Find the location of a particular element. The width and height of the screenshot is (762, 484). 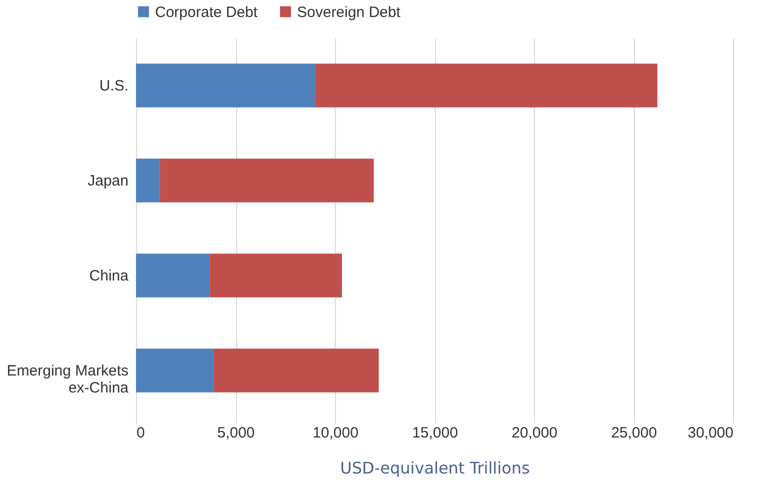

x-tick-label: 20,000 is located at coordinates (535, 433).